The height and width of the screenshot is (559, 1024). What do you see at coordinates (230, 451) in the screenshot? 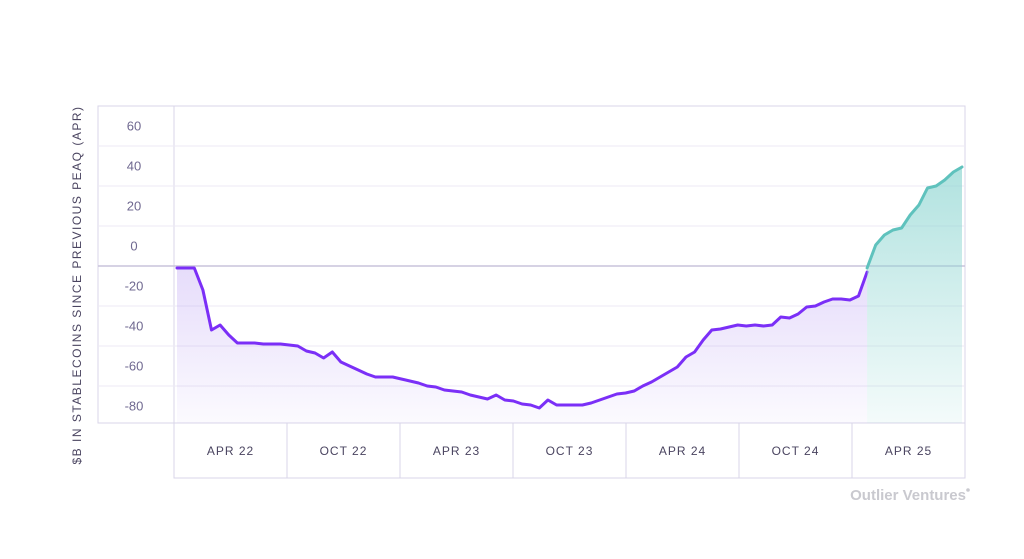
I see `x-tick-label: APR 22` at bounding box center [230, 451].